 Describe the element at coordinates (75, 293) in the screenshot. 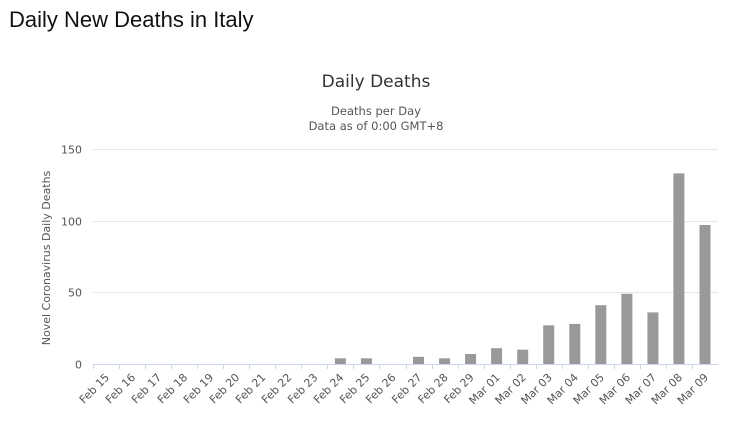

I see `y-tick-label: 50` at that location.